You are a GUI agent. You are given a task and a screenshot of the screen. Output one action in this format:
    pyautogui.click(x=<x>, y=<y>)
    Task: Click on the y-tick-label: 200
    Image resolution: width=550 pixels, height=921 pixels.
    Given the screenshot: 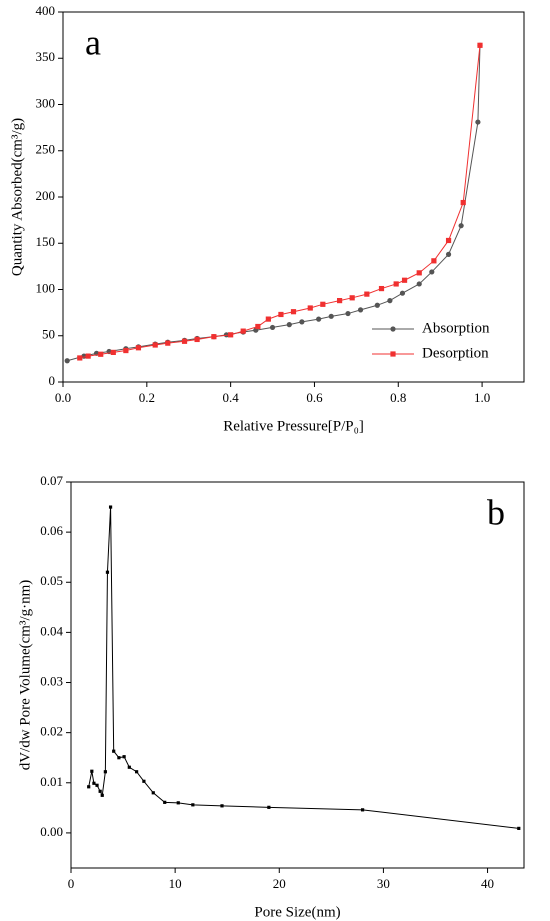 What is the action you would take?
    pyautogui.click(x=46, y=195)
    